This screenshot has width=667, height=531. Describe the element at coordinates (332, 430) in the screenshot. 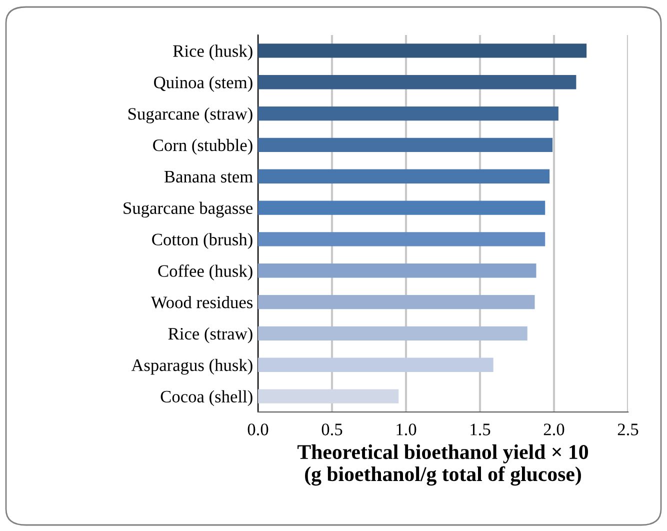

I see `x-tick-label: 0.5` at that location.